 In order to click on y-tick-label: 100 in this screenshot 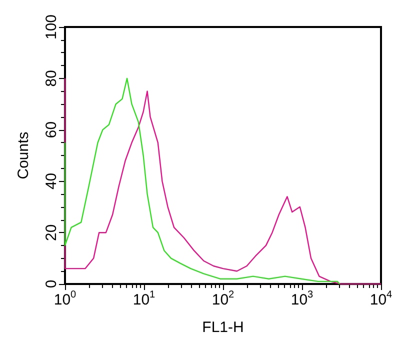, I will do `click(51, 27)`.